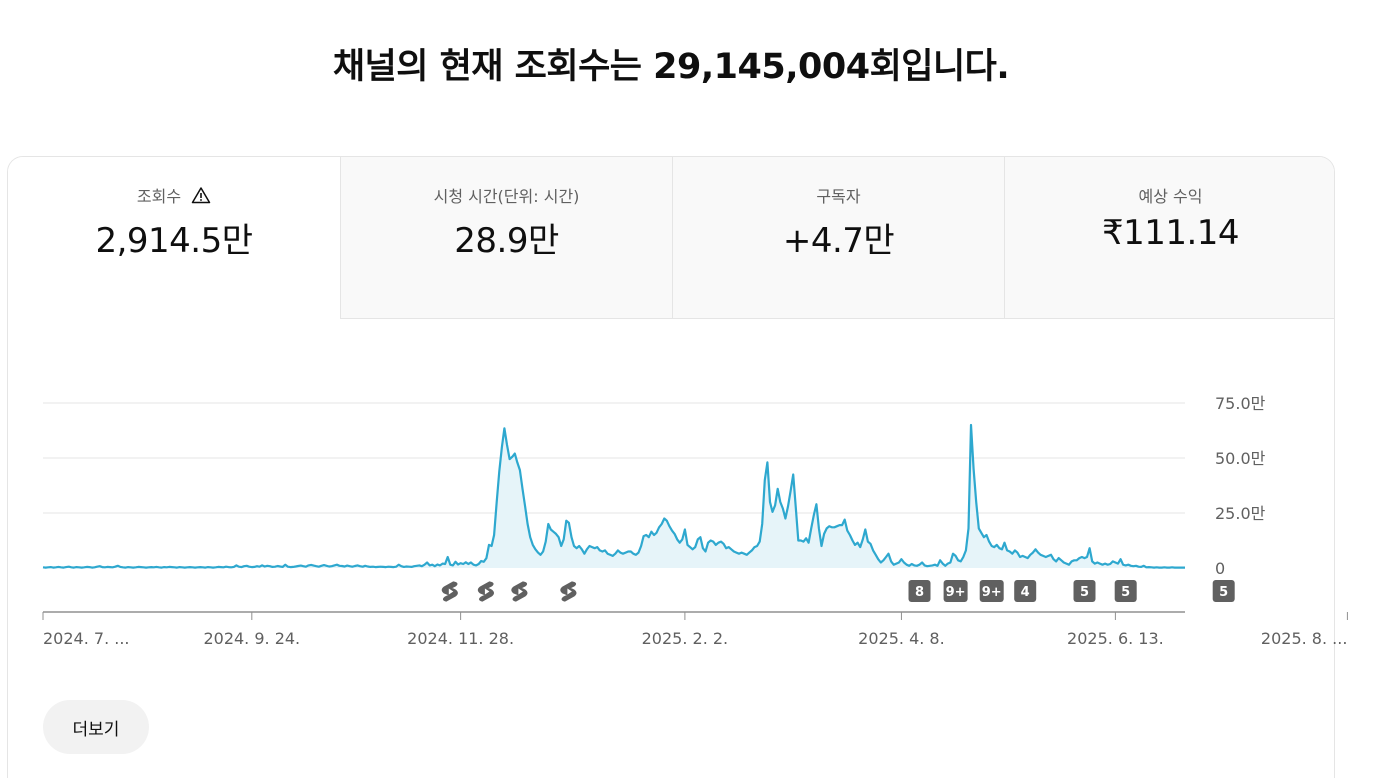  Describe the element at coordinates (1170, 233) in the screenshot. I see `tab-revenue-value: ₹111.14` at that location.